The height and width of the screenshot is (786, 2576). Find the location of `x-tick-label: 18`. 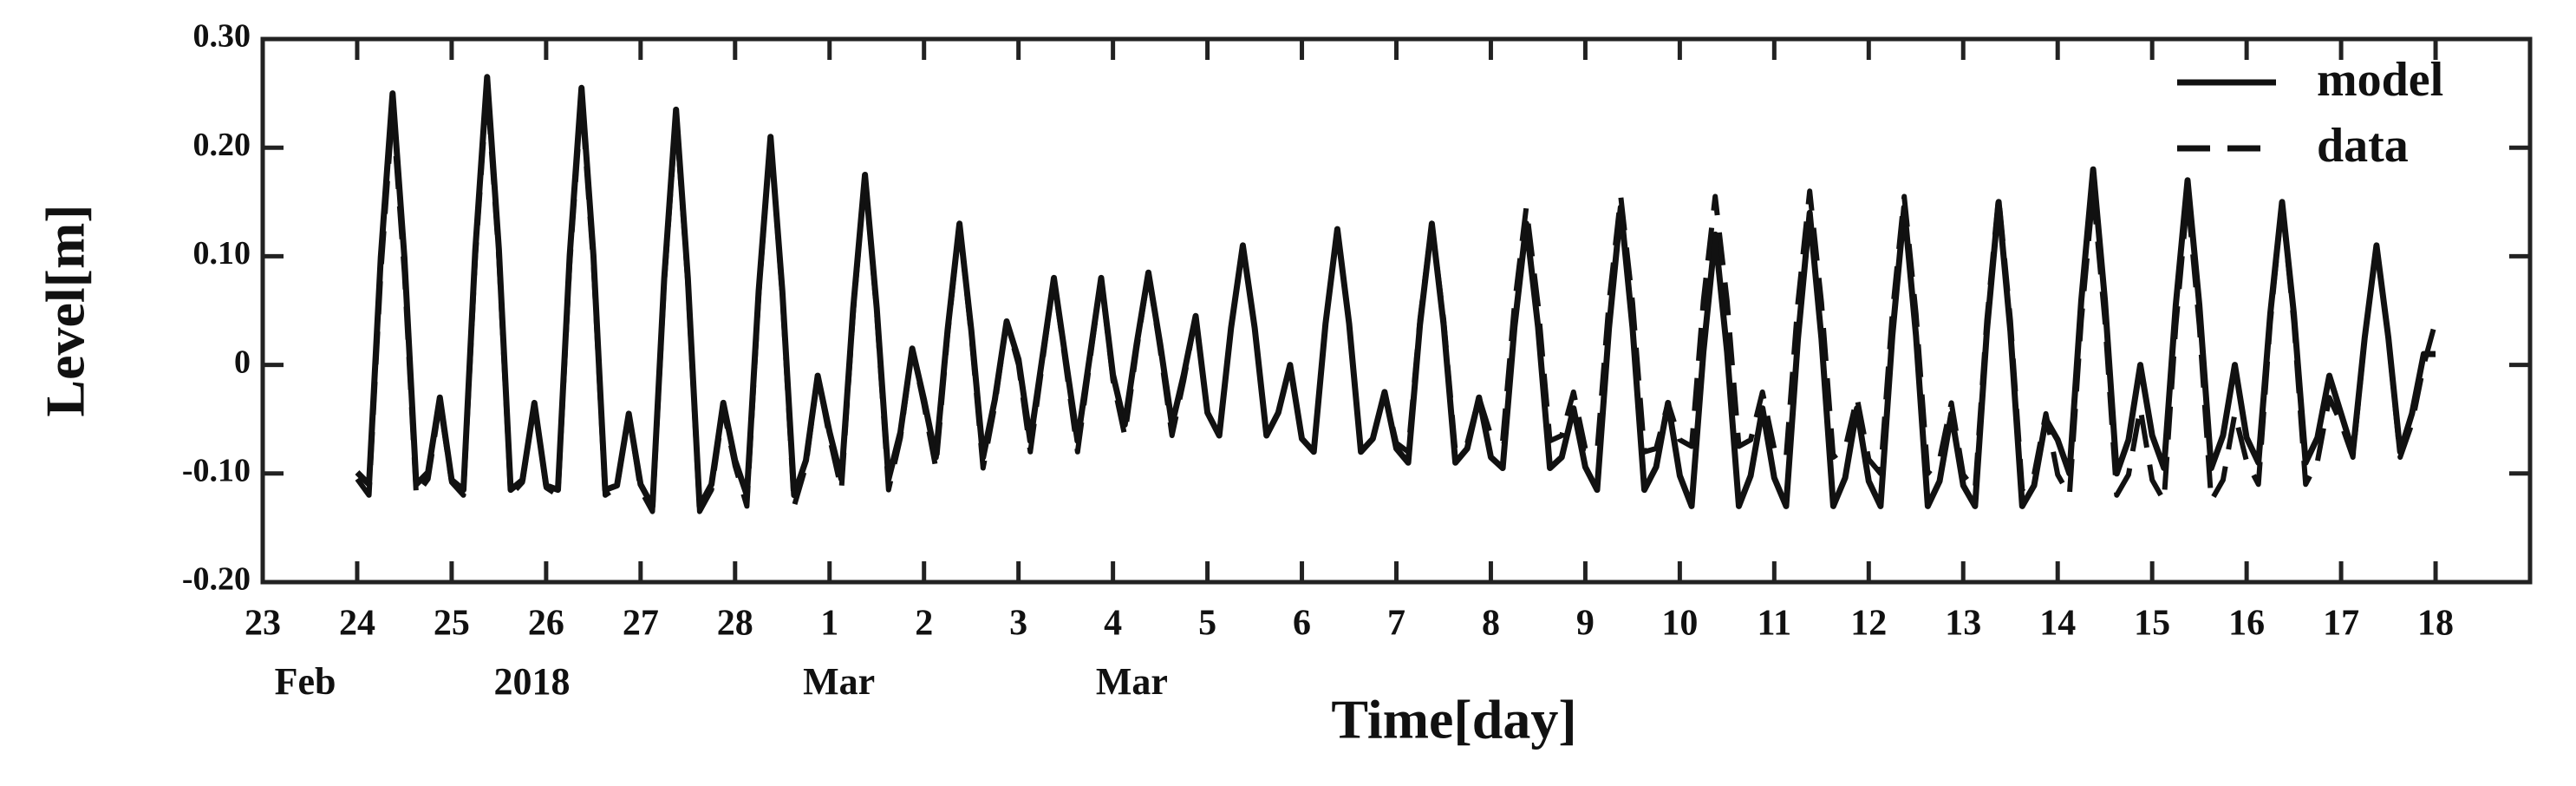

x-tick-label: 18 is located at coordinates (2435, 624).